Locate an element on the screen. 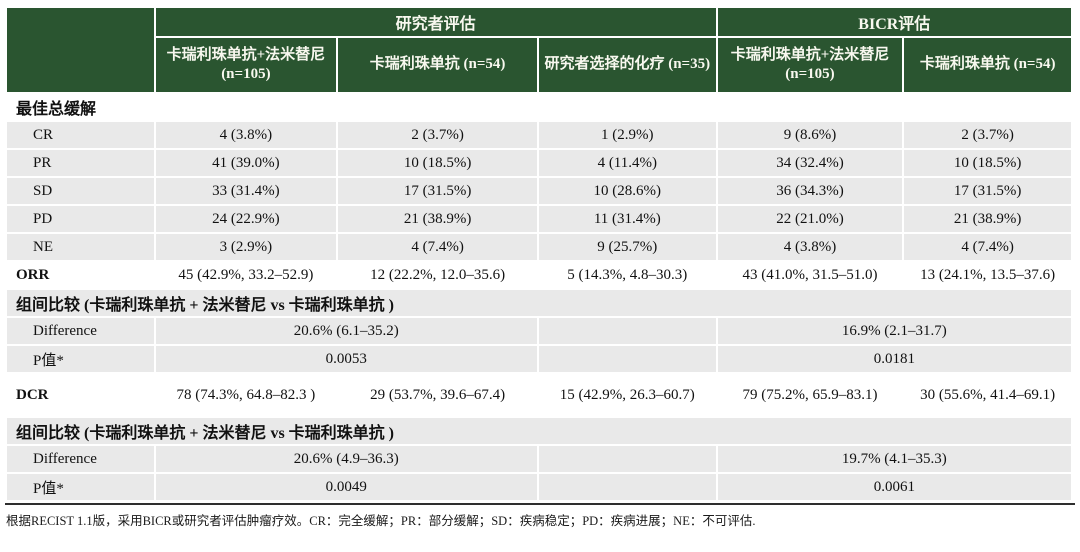 The image size is (1080, 552). section-row-comparison-orr: 组间比较 (卡瑞利珠单抗 + 法米替尼 vs 卡瑞利珠单抗 ) is located at coordinates (539, 303).